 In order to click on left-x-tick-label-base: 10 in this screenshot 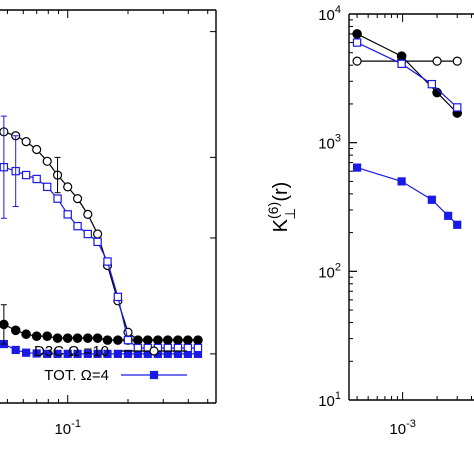, I will do `click(62, 429)`.